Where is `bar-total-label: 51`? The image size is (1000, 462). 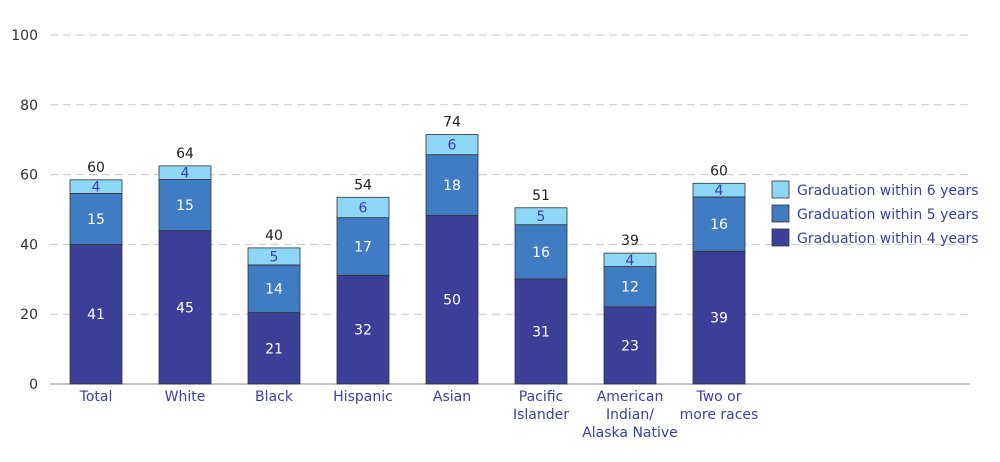
bar-total-label: 51 is located at coordinates (541, 196).